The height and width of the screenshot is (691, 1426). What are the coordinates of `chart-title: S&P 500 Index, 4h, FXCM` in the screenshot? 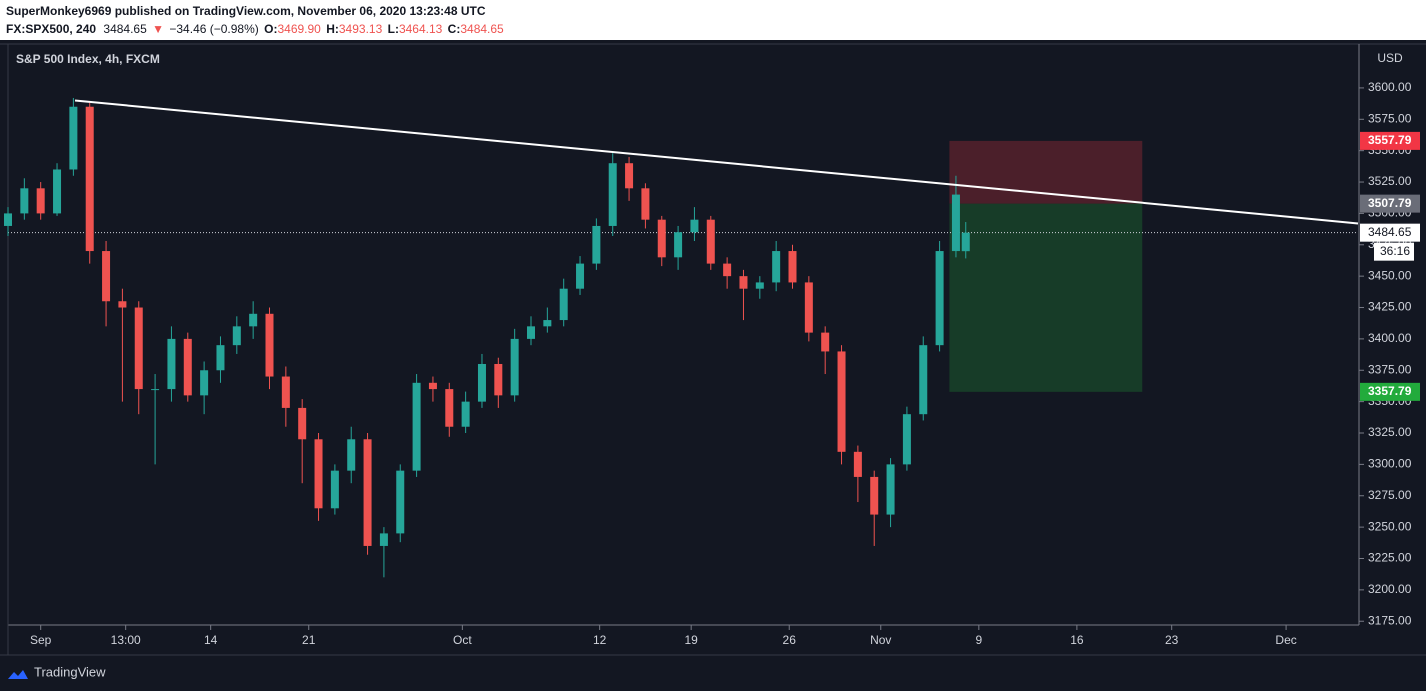 It's located at (88, 59).